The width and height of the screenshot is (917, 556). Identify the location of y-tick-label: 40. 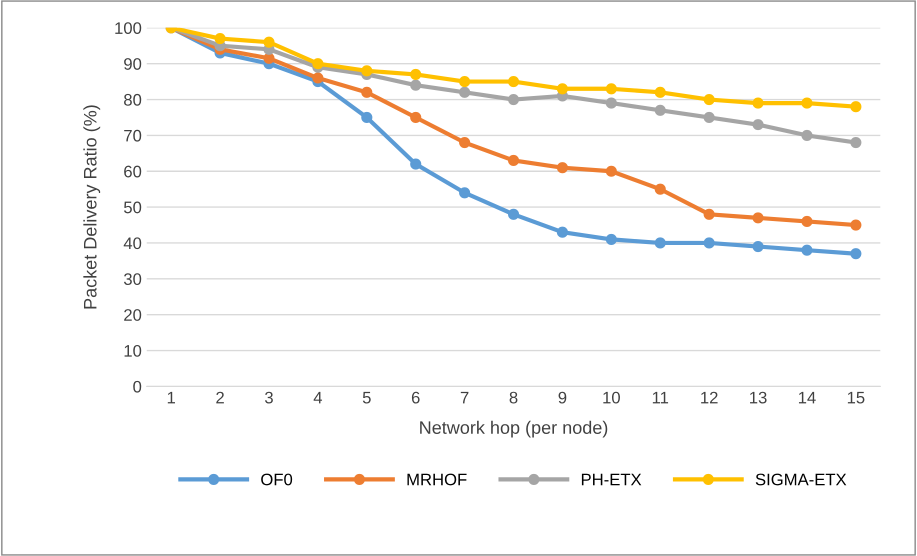
(133, 243).